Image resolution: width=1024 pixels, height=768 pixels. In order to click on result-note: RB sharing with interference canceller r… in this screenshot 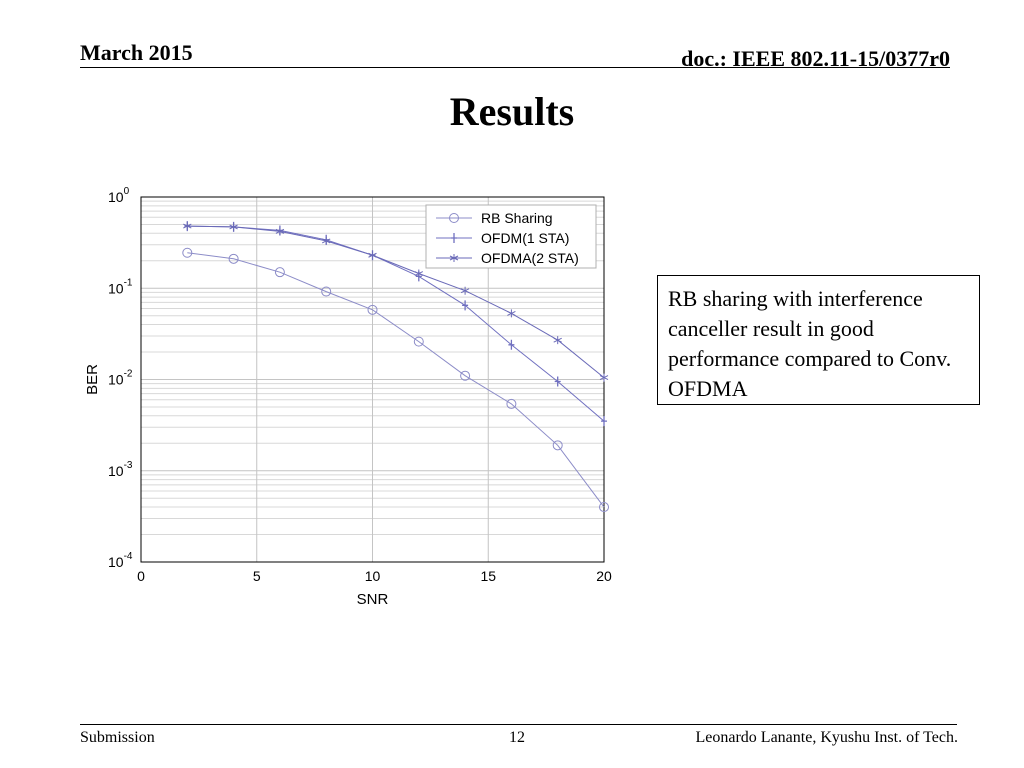, I will do `click(818, 340)`.